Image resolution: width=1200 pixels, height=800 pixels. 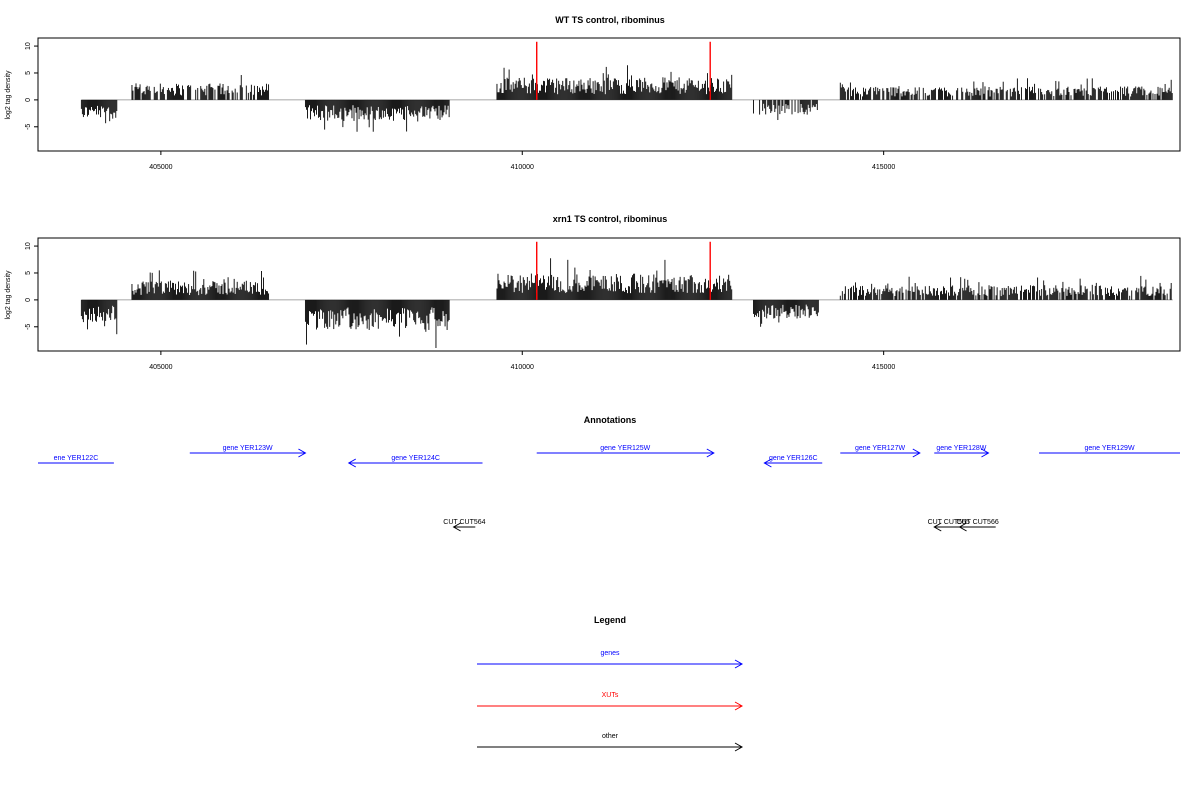 I want to click on cut-label: CUT CUT564, so click(x=464, y=522).